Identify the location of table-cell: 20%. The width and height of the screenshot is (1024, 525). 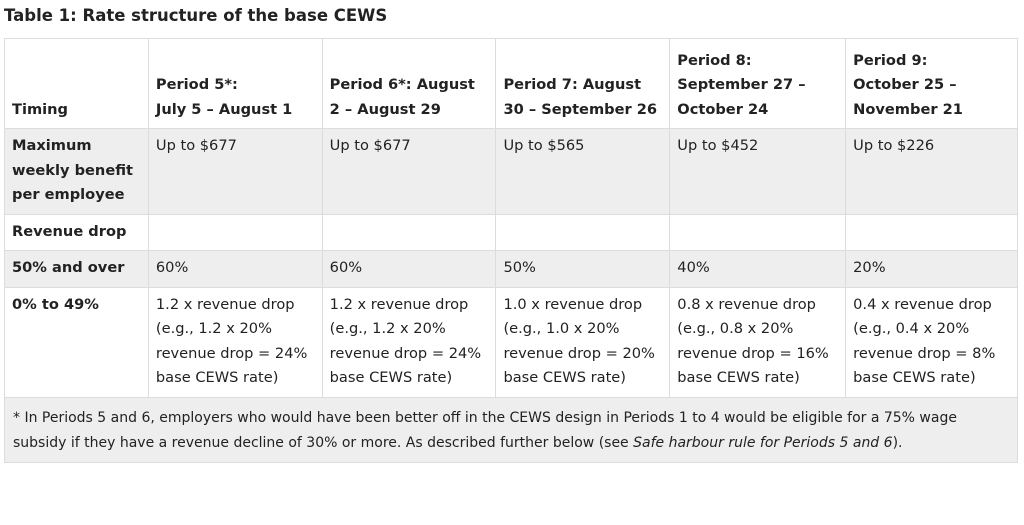
(931, 269).